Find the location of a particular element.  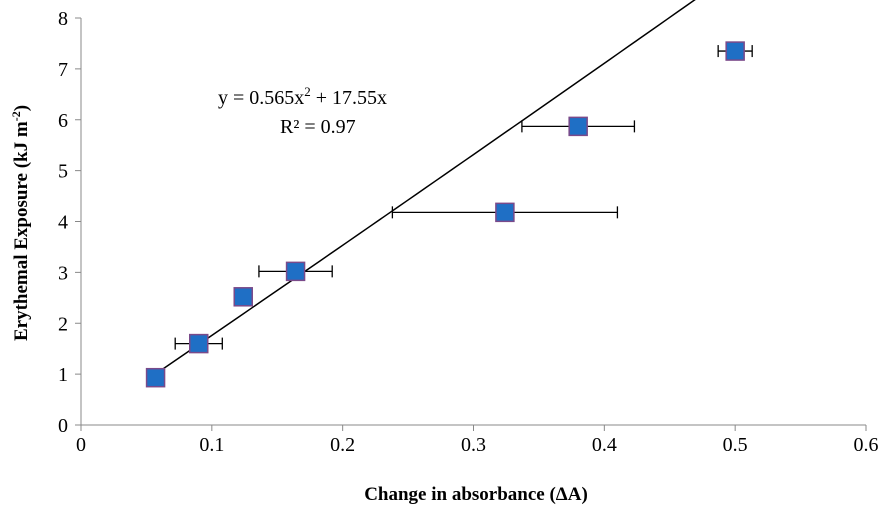

y-tick-label: 8 is located at coordinates (63, 19).